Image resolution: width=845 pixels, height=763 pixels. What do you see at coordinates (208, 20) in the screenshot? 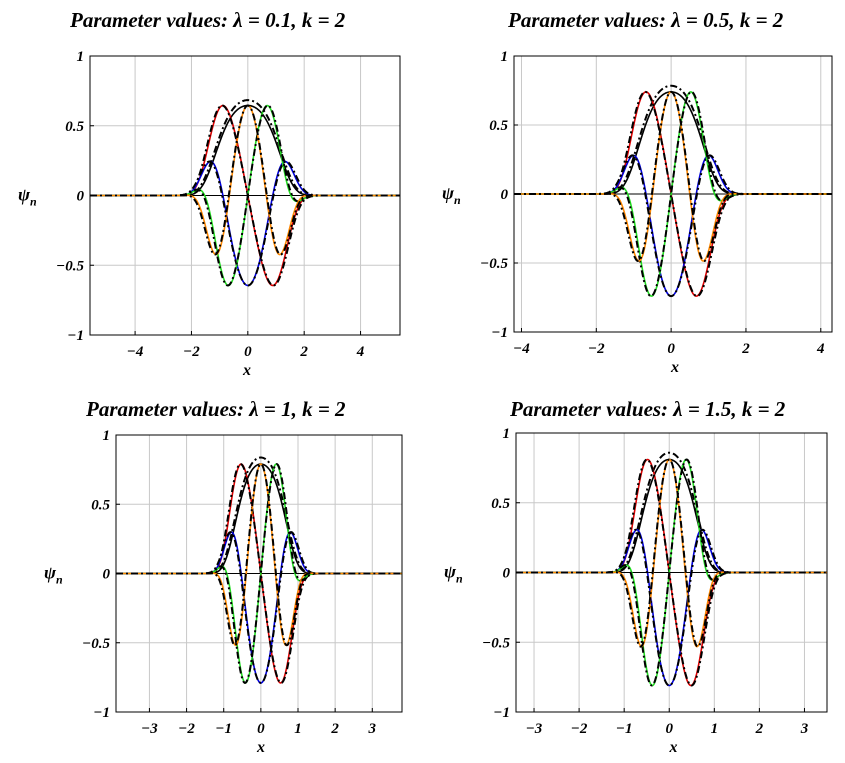
I see `chart-title: Parameter values: λ = 0.1, k = 2` at bounding box center [208, 20].